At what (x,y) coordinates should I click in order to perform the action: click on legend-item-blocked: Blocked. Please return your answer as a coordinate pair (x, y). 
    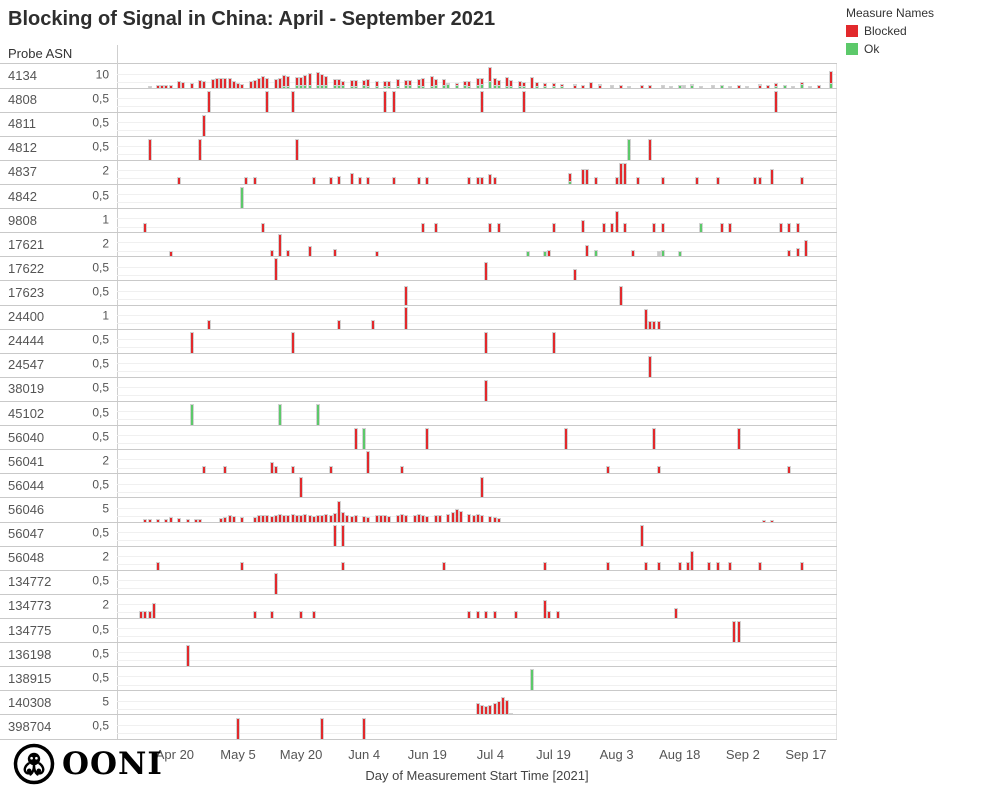
    Looking at the image, I should click on (890, 31).